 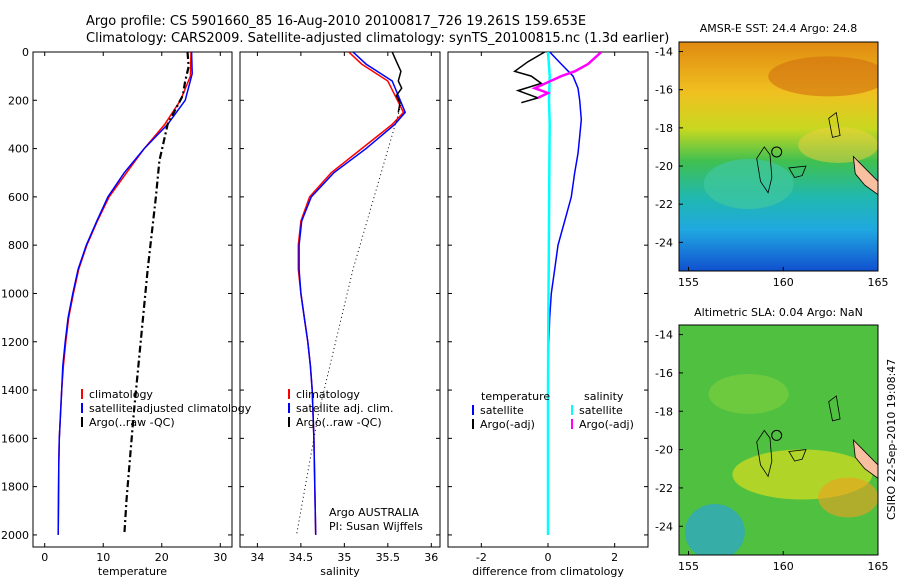 What do you see at coordinates (777, 152) in the screenshot?
I see `sst-map-argo-marker` at bounding box center [777, 152].